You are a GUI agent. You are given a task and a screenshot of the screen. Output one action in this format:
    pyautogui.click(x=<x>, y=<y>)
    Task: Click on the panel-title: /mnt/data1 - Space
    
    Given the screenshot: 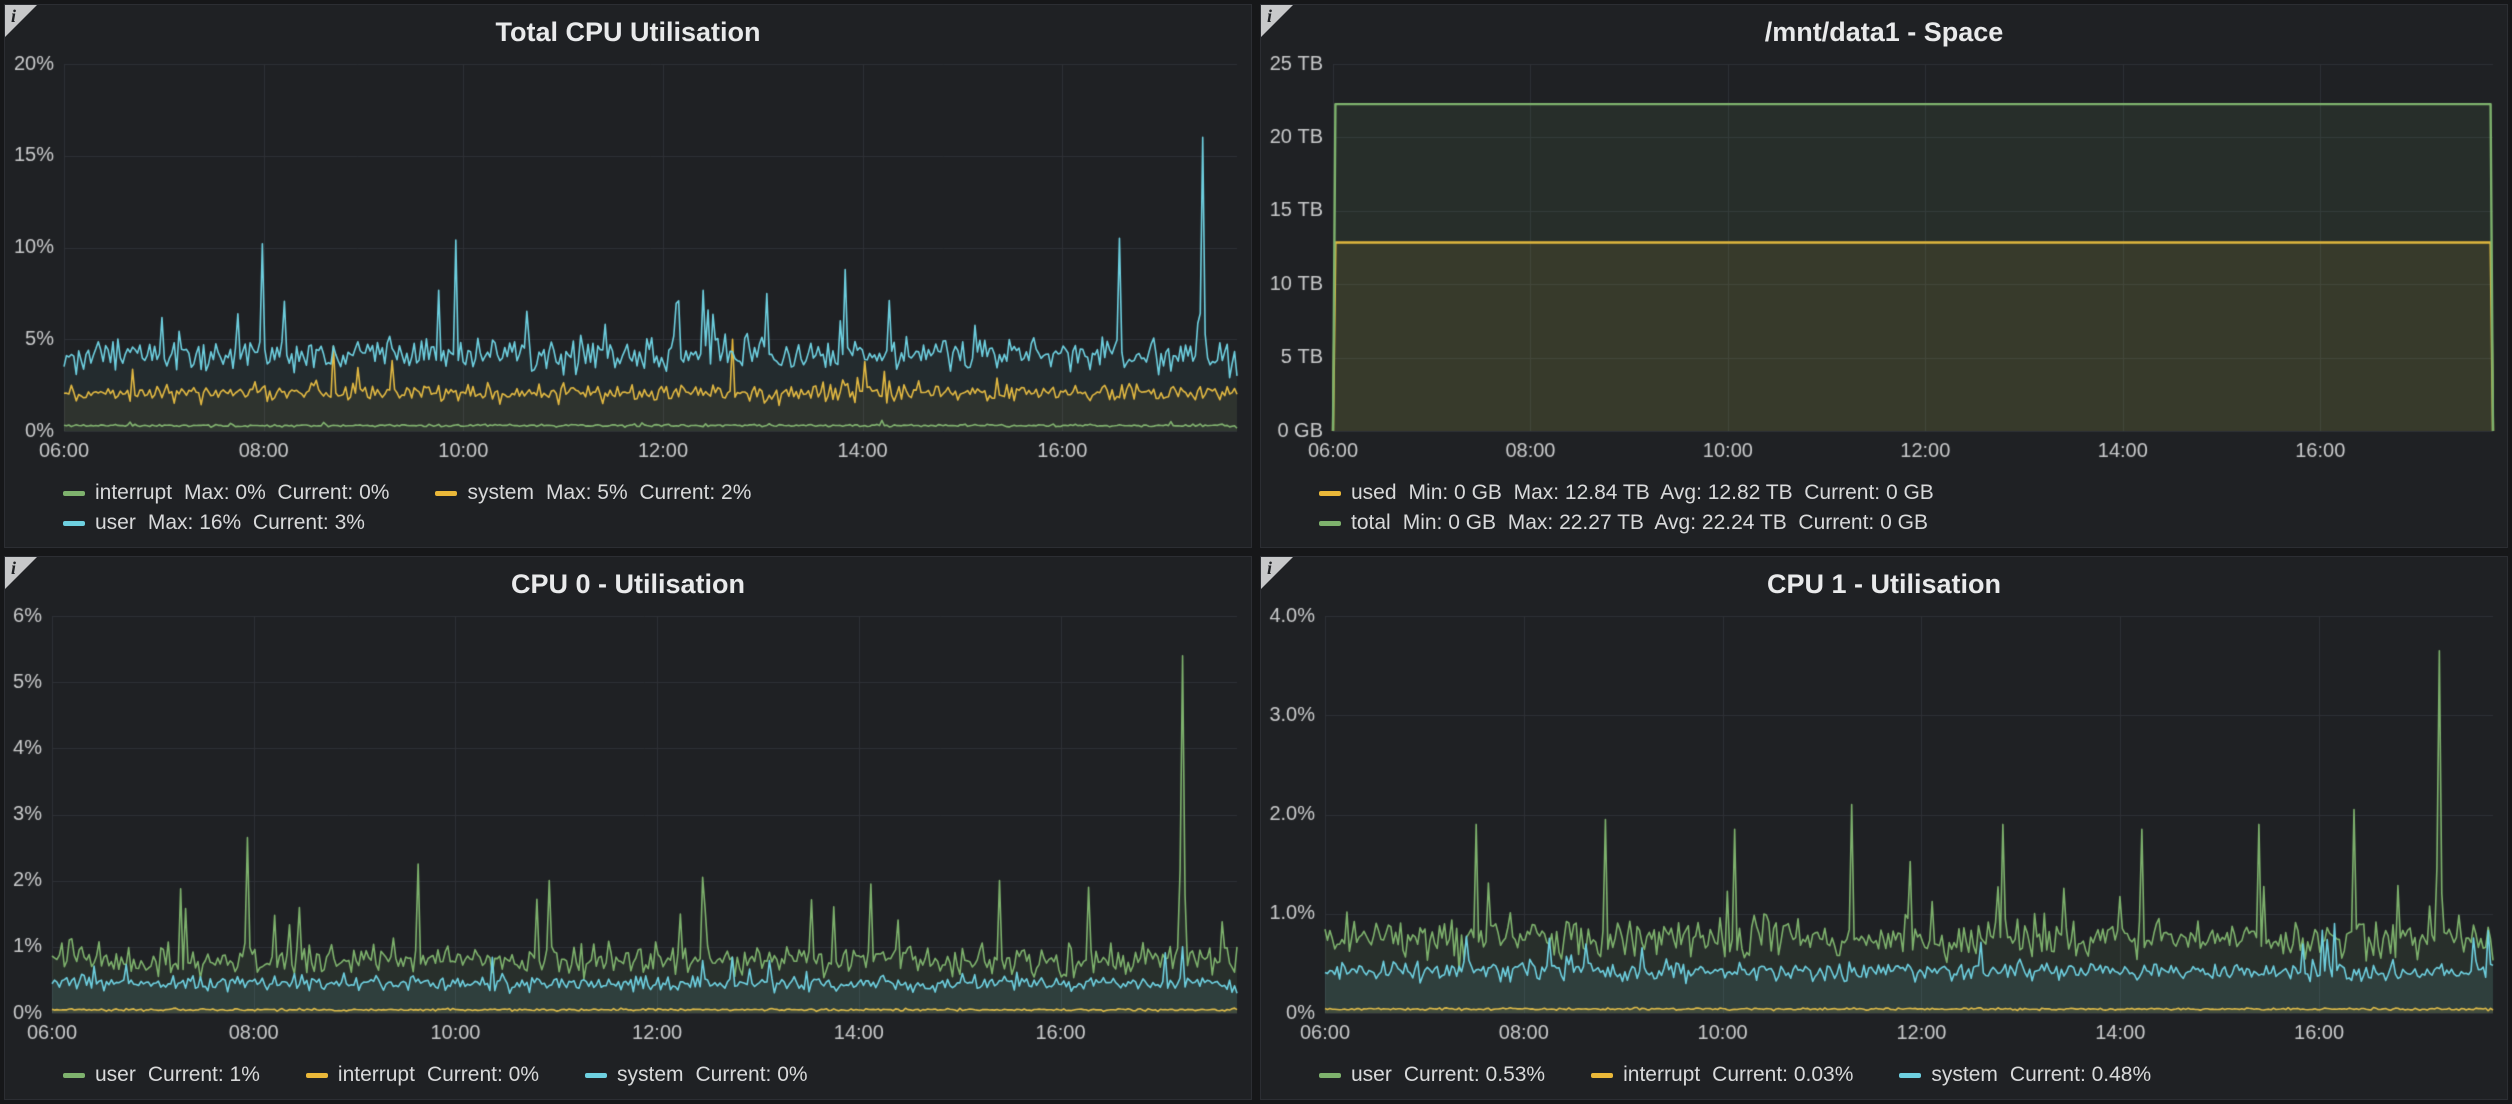 What is the action you would take?
    pyautogui.click(x=1884, y=32)
    